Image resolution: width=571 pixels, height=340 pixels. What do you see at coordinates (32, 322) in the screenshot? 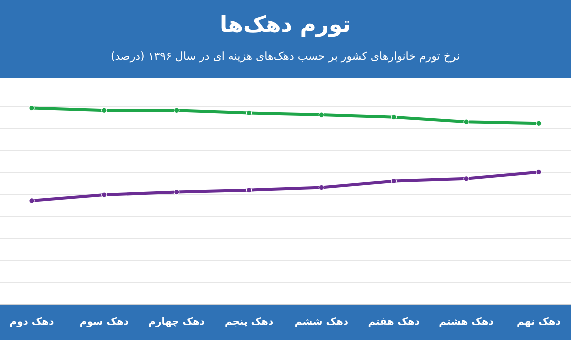
I see `x-tick-label: دهک دوم` at bounding box center [32, 322].